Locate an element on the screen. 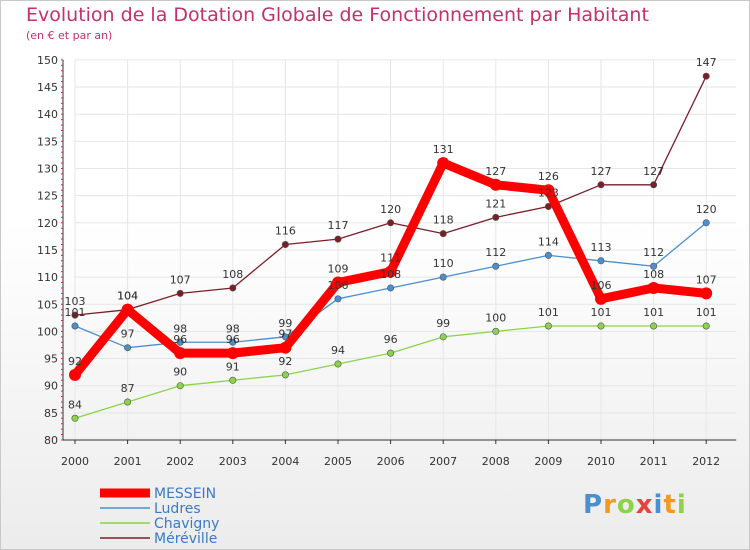 Image resolution: width=750 pixels, height=550 pixels. logo-letter: t is located at coordinates (670, 505).